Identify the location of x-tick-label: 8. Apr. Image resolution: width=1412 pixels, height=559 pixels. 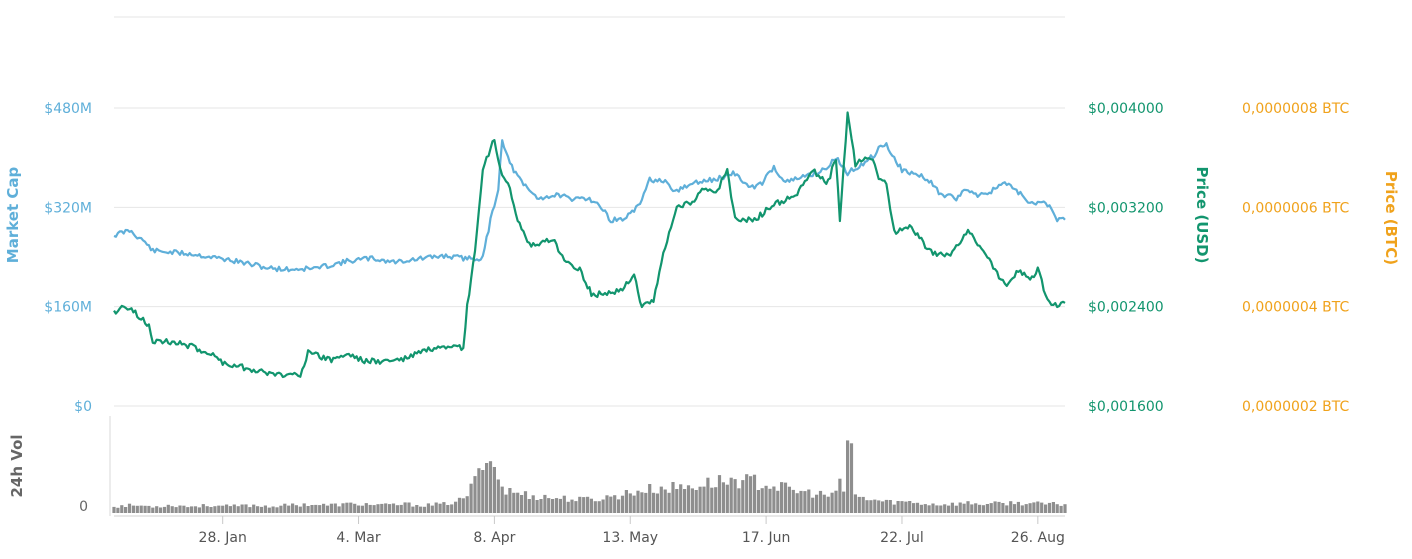
(494, 538).